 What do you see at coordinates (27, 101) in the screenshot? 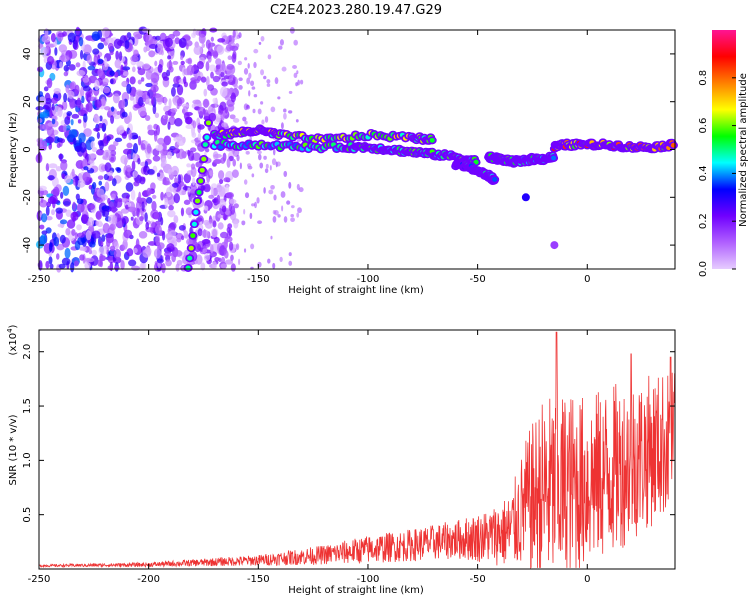
I see `y-tick-label: 20` at bounding box center [27, 101].